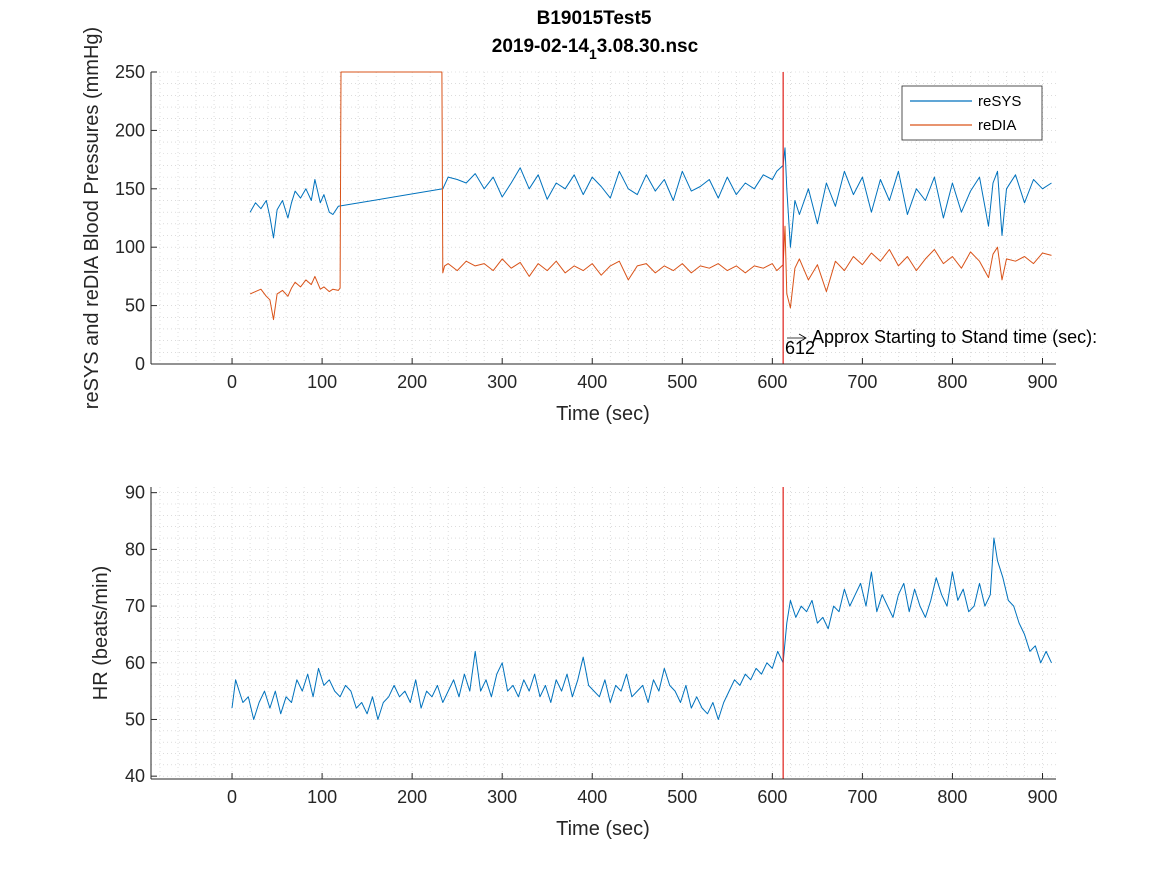 This screenshot has width=1167, height=875. I want to click on bp-y-tick-label: 100, so click(130, 247).